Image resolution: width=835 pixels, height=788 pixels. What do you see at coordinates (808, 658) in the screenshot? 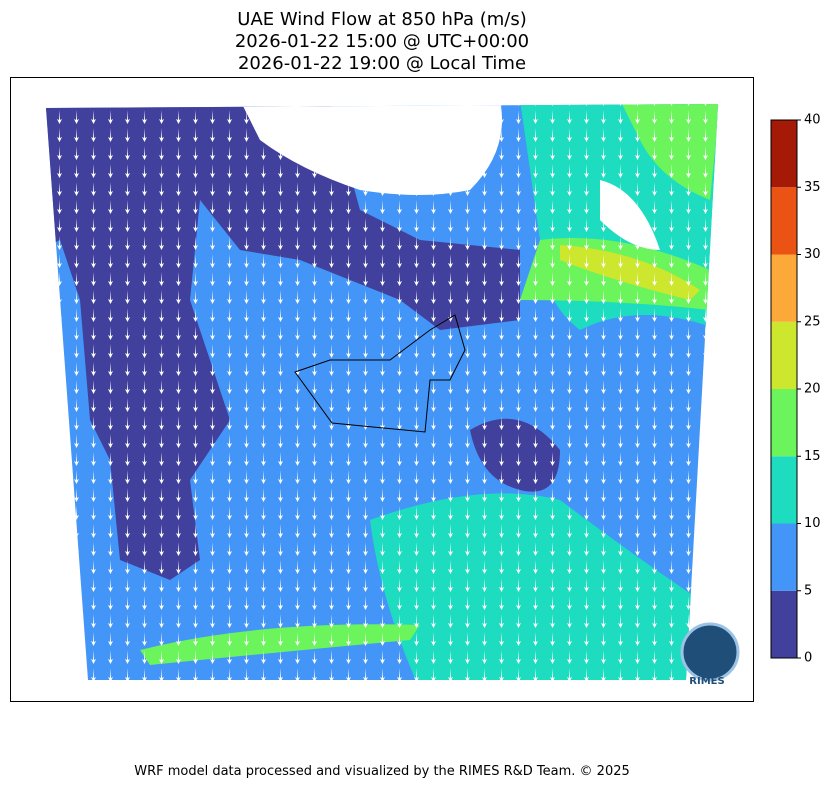
I see `colorbar-tick-label: 0` at bounding box center [808, 658].